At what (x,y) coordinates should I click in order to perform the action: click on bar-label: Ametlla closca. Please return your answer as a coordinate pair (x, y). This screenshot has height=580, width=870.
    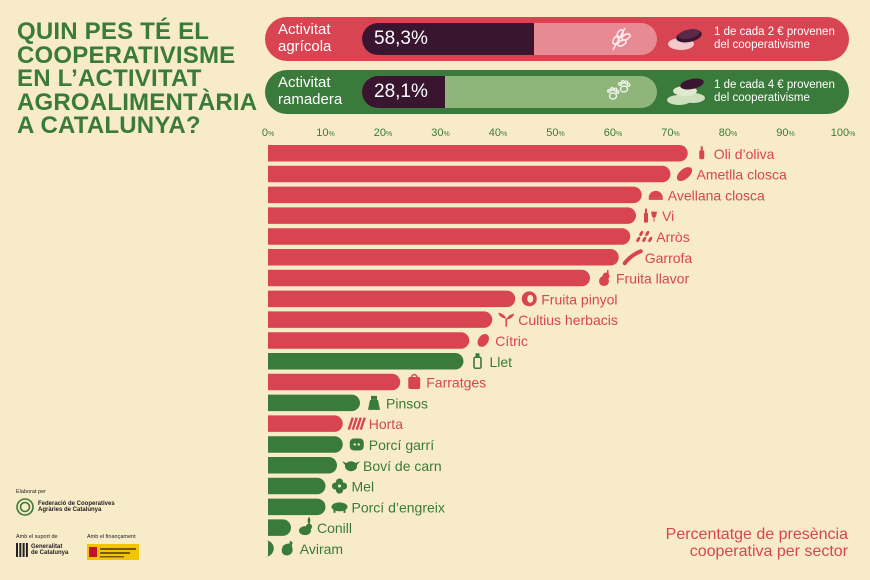
    Looking at the image, I should click on (742, 175).